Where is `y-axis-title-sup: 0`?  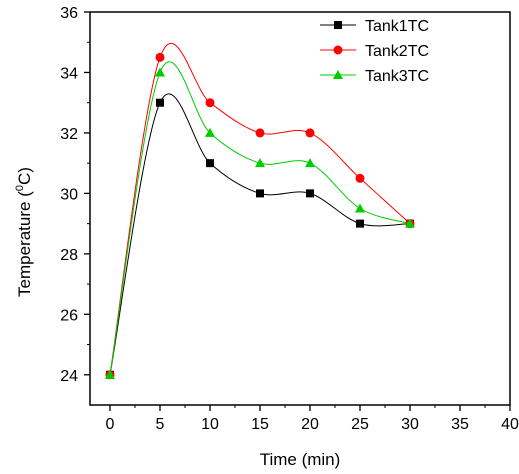 y-axis-title-sup: 0 is located at coordinates (20, 188).